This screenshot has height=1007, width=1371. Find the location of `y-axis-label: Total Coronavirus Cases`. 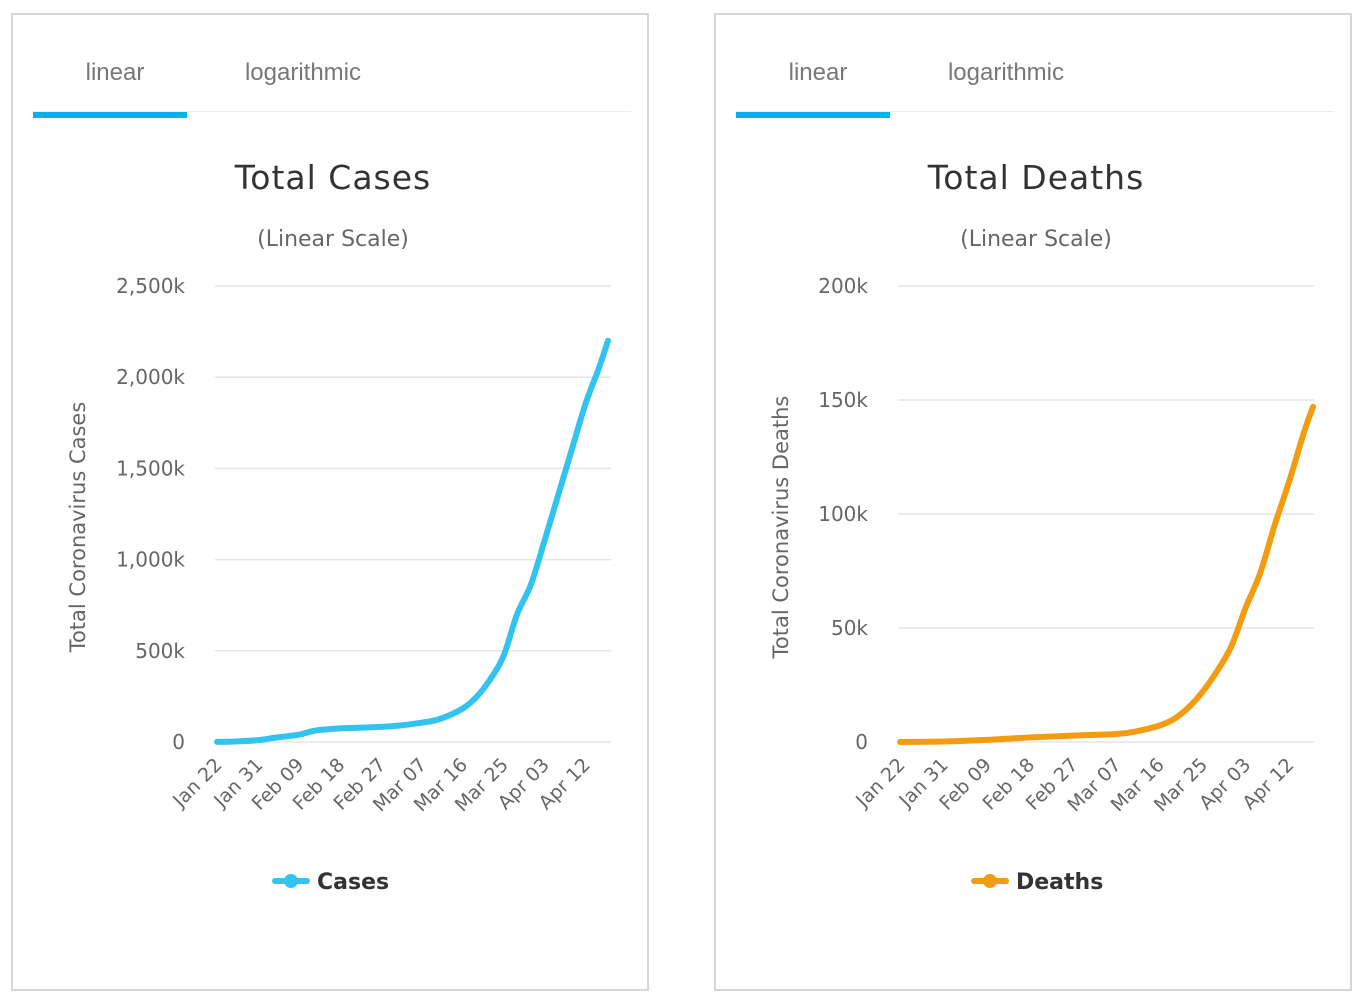

y-axis-label: Total Coronavirus Cases is located at coordinates (78, 528).